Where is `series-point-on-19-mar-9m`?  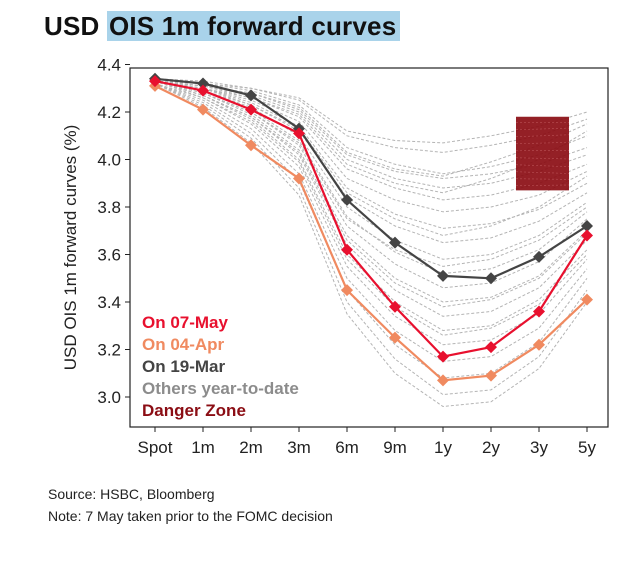
series-point-on-19-mar-9m is located at coordinates (395, 242).